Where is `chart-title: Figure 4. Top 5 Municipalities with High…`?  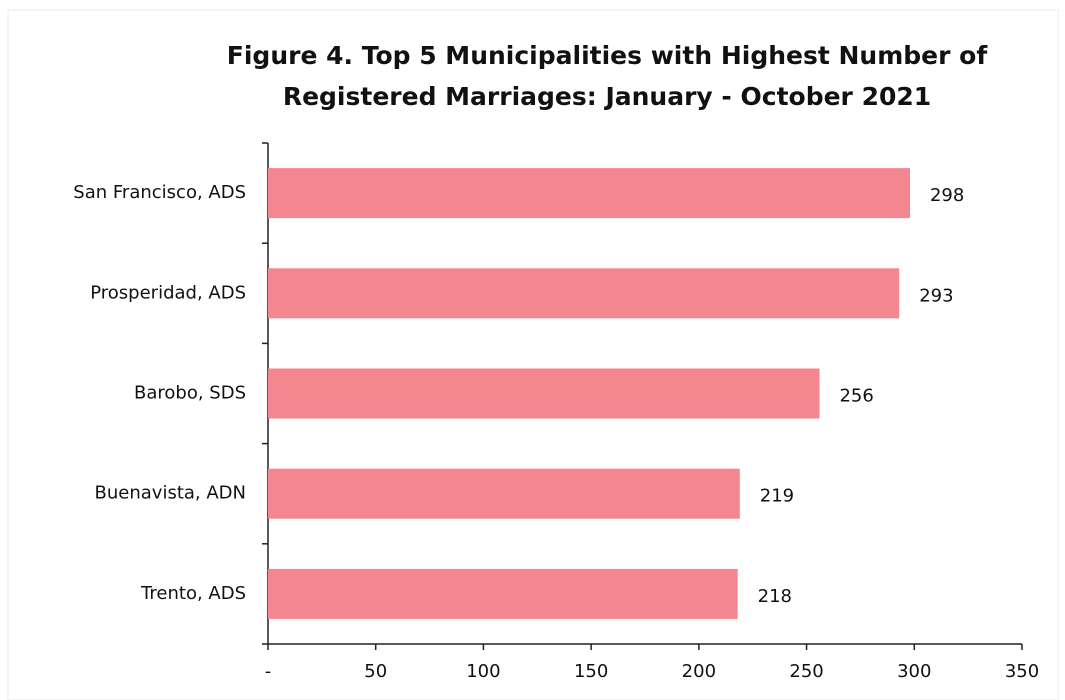
chart-title: Figure 4. Top 5 Municipalities with High… is located at coordinates (608, 55).